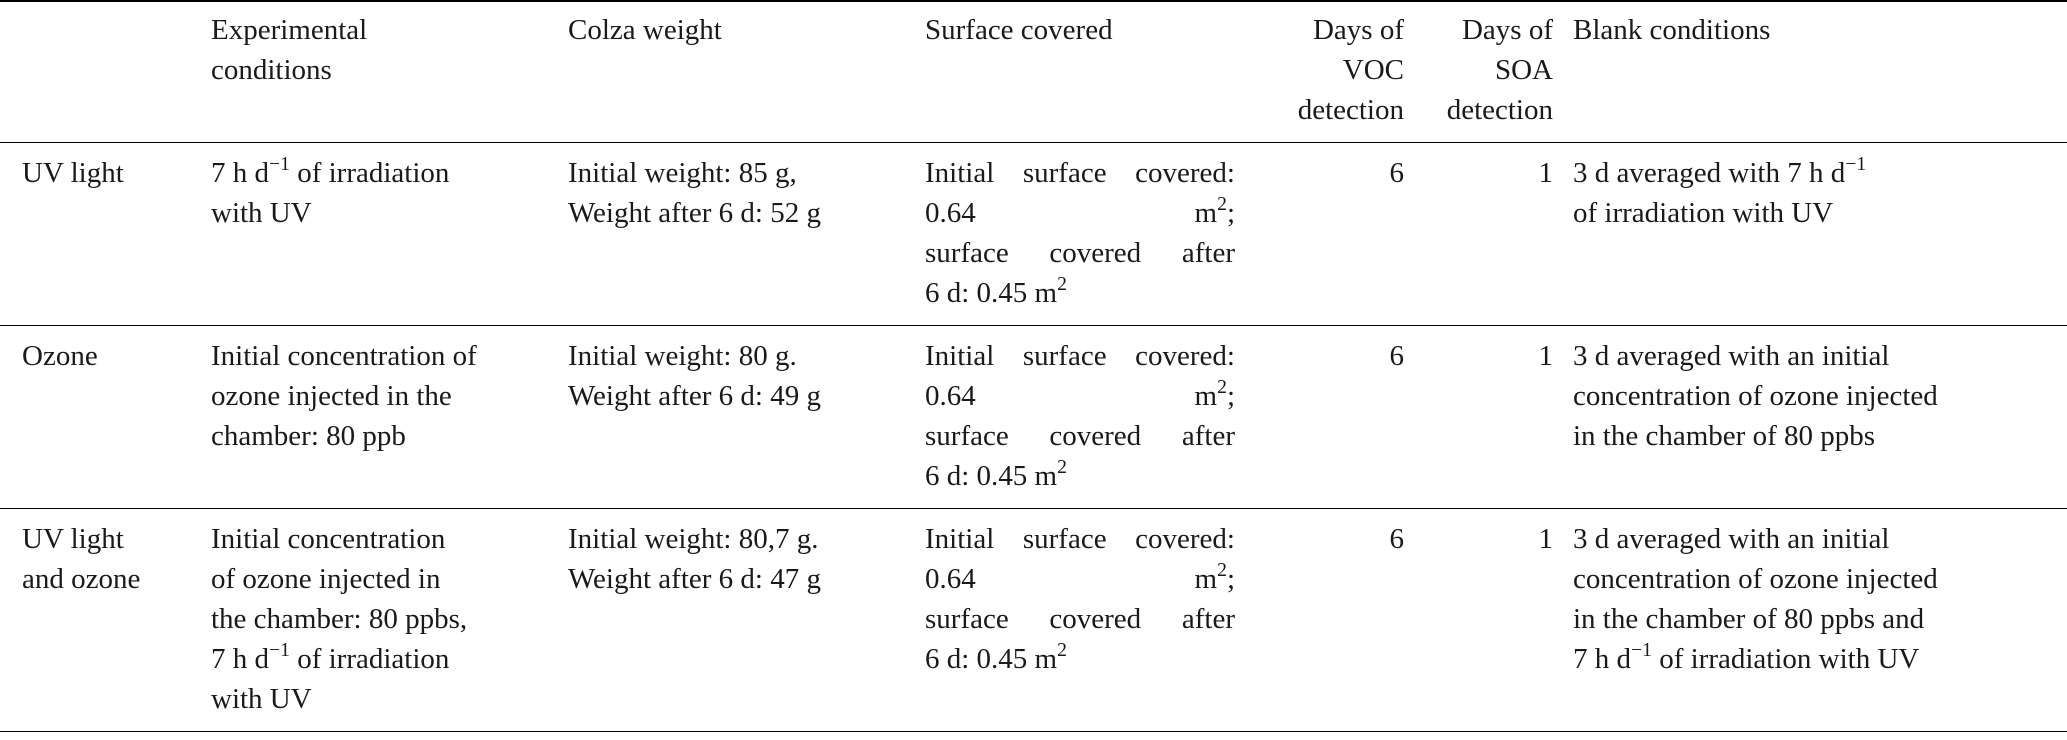 This screenshot has width=2067, height=740. I want to click on cell-line: of irradiation with UV, so click(1815, 213).